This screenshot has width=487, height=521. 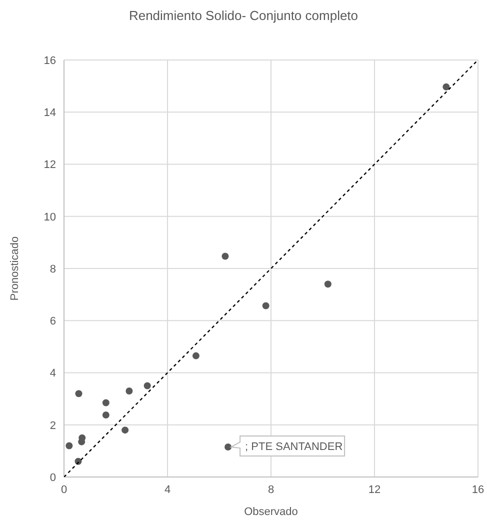 What do you see at coordinates (294, 447) in the screenshot?
I see `annotation: ; PTE SANTANDER` at bounding box center [294, 447].